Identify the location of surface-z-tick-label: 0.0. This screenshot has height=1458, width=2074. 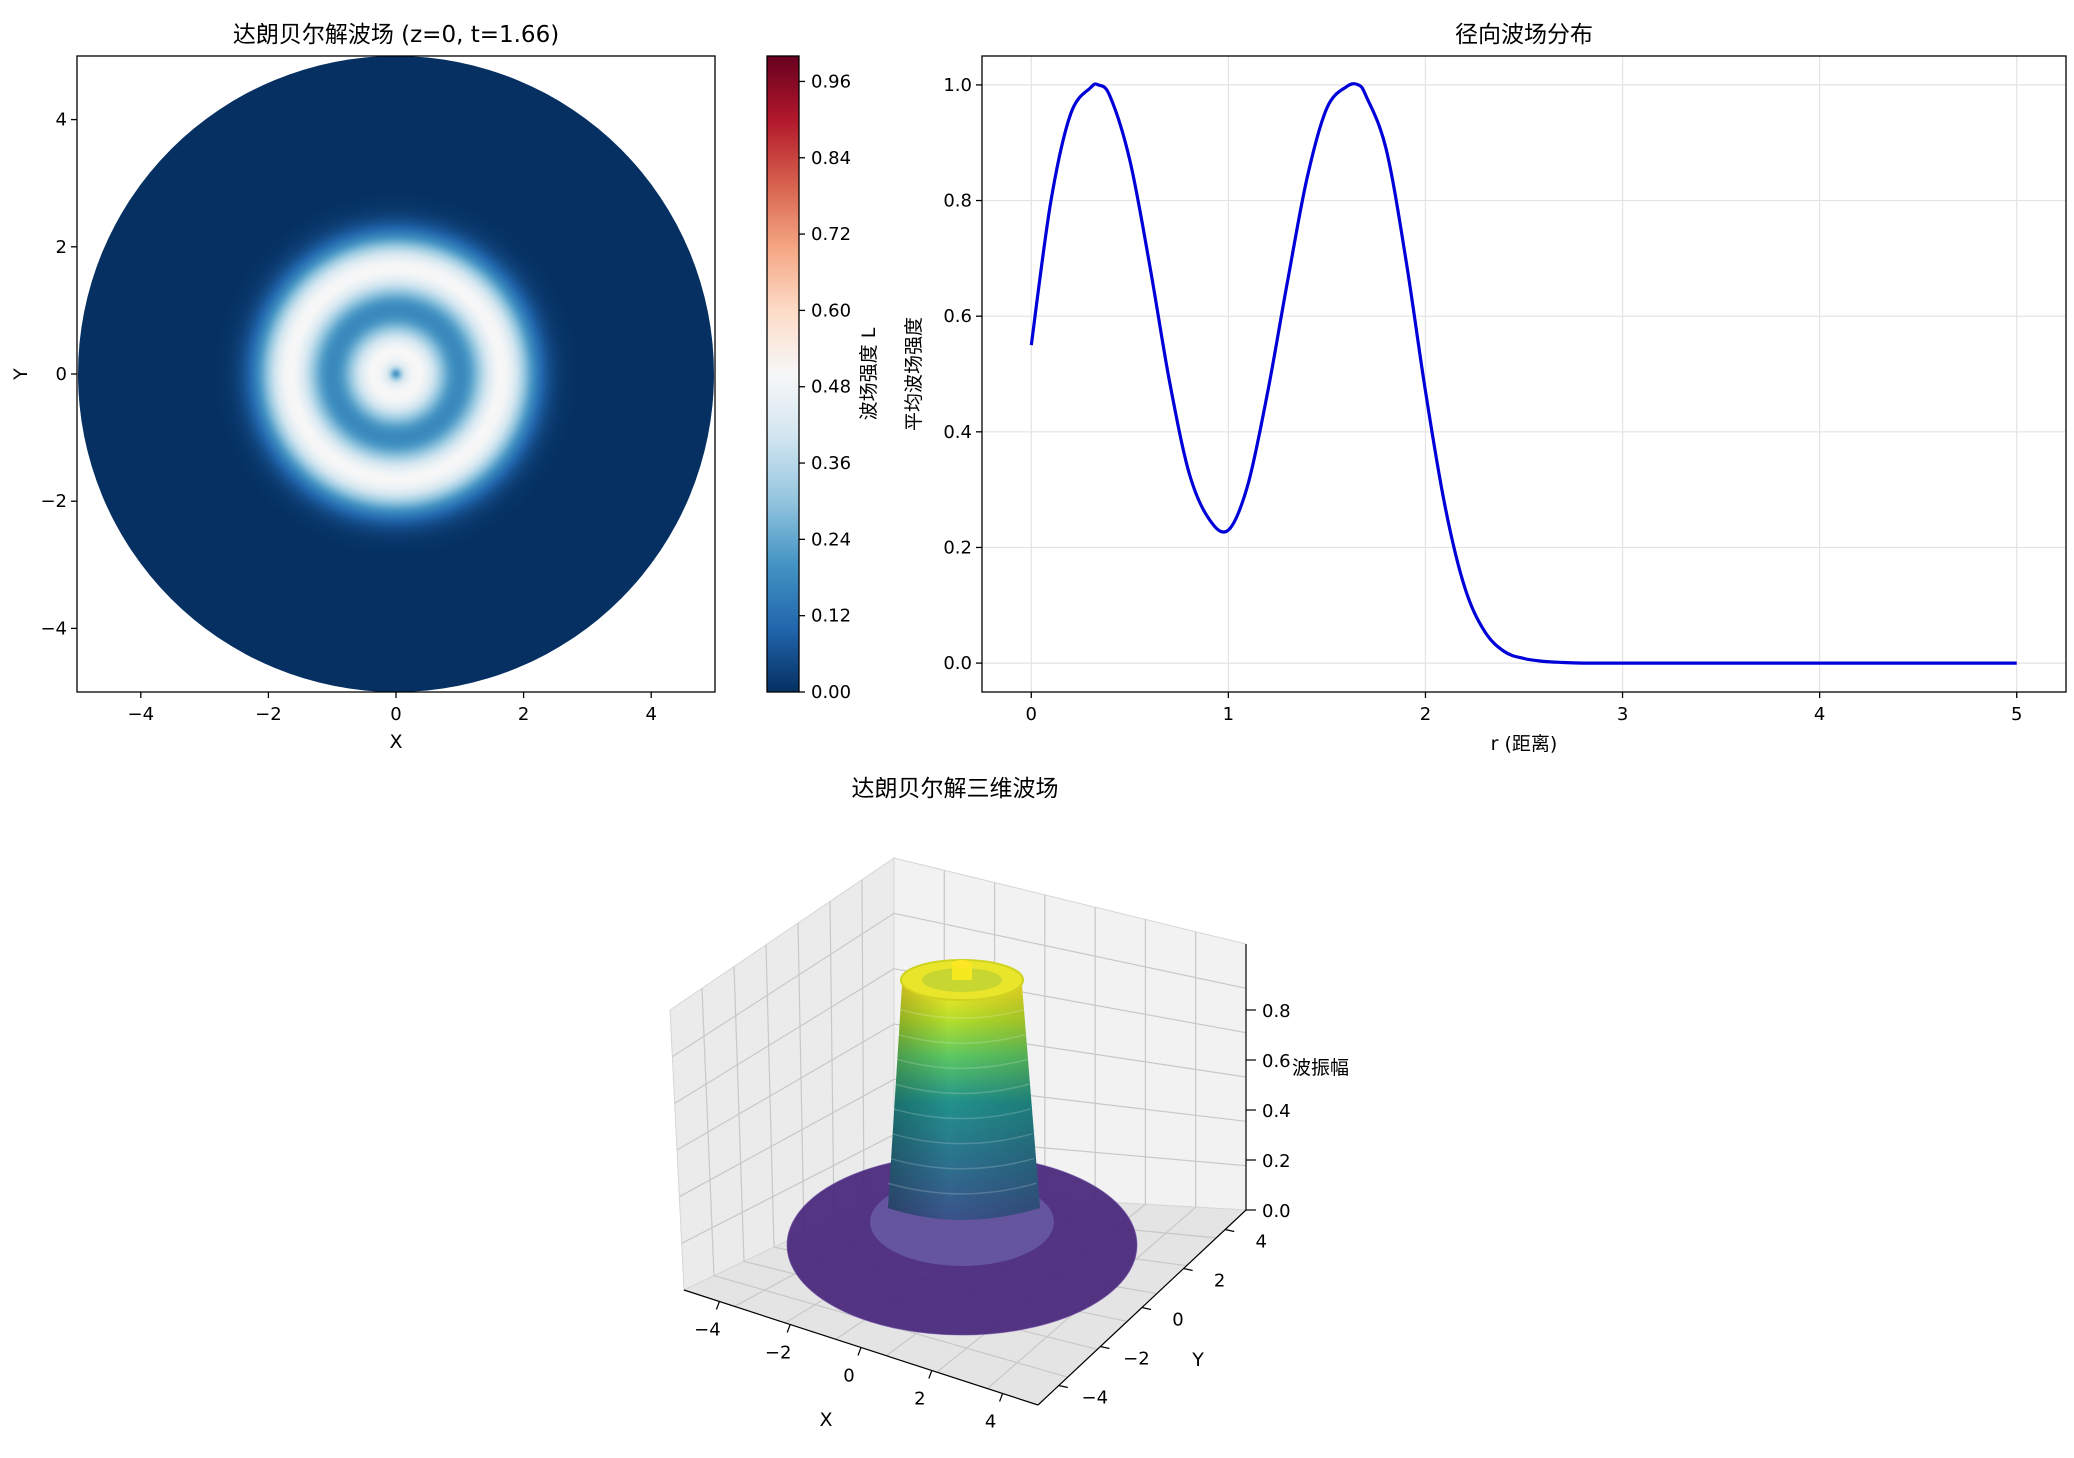
(1276, 1211).